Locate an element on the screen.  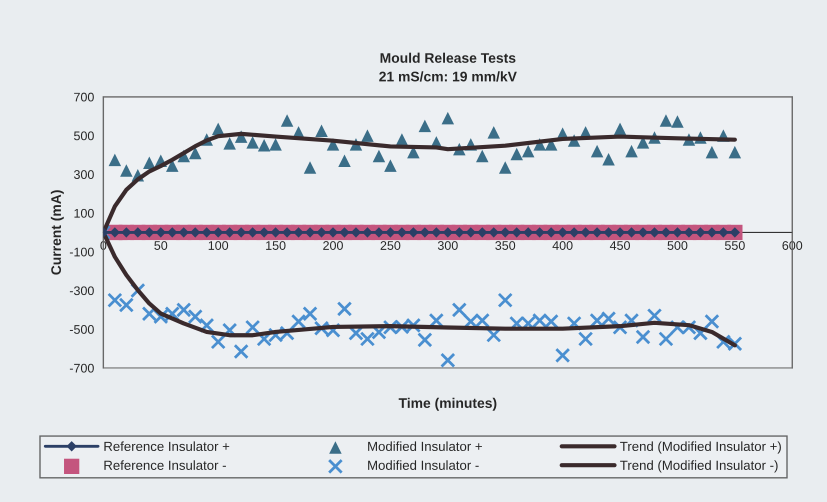
legend-label: Modified Insulator - is located at coordinates (423, 465).